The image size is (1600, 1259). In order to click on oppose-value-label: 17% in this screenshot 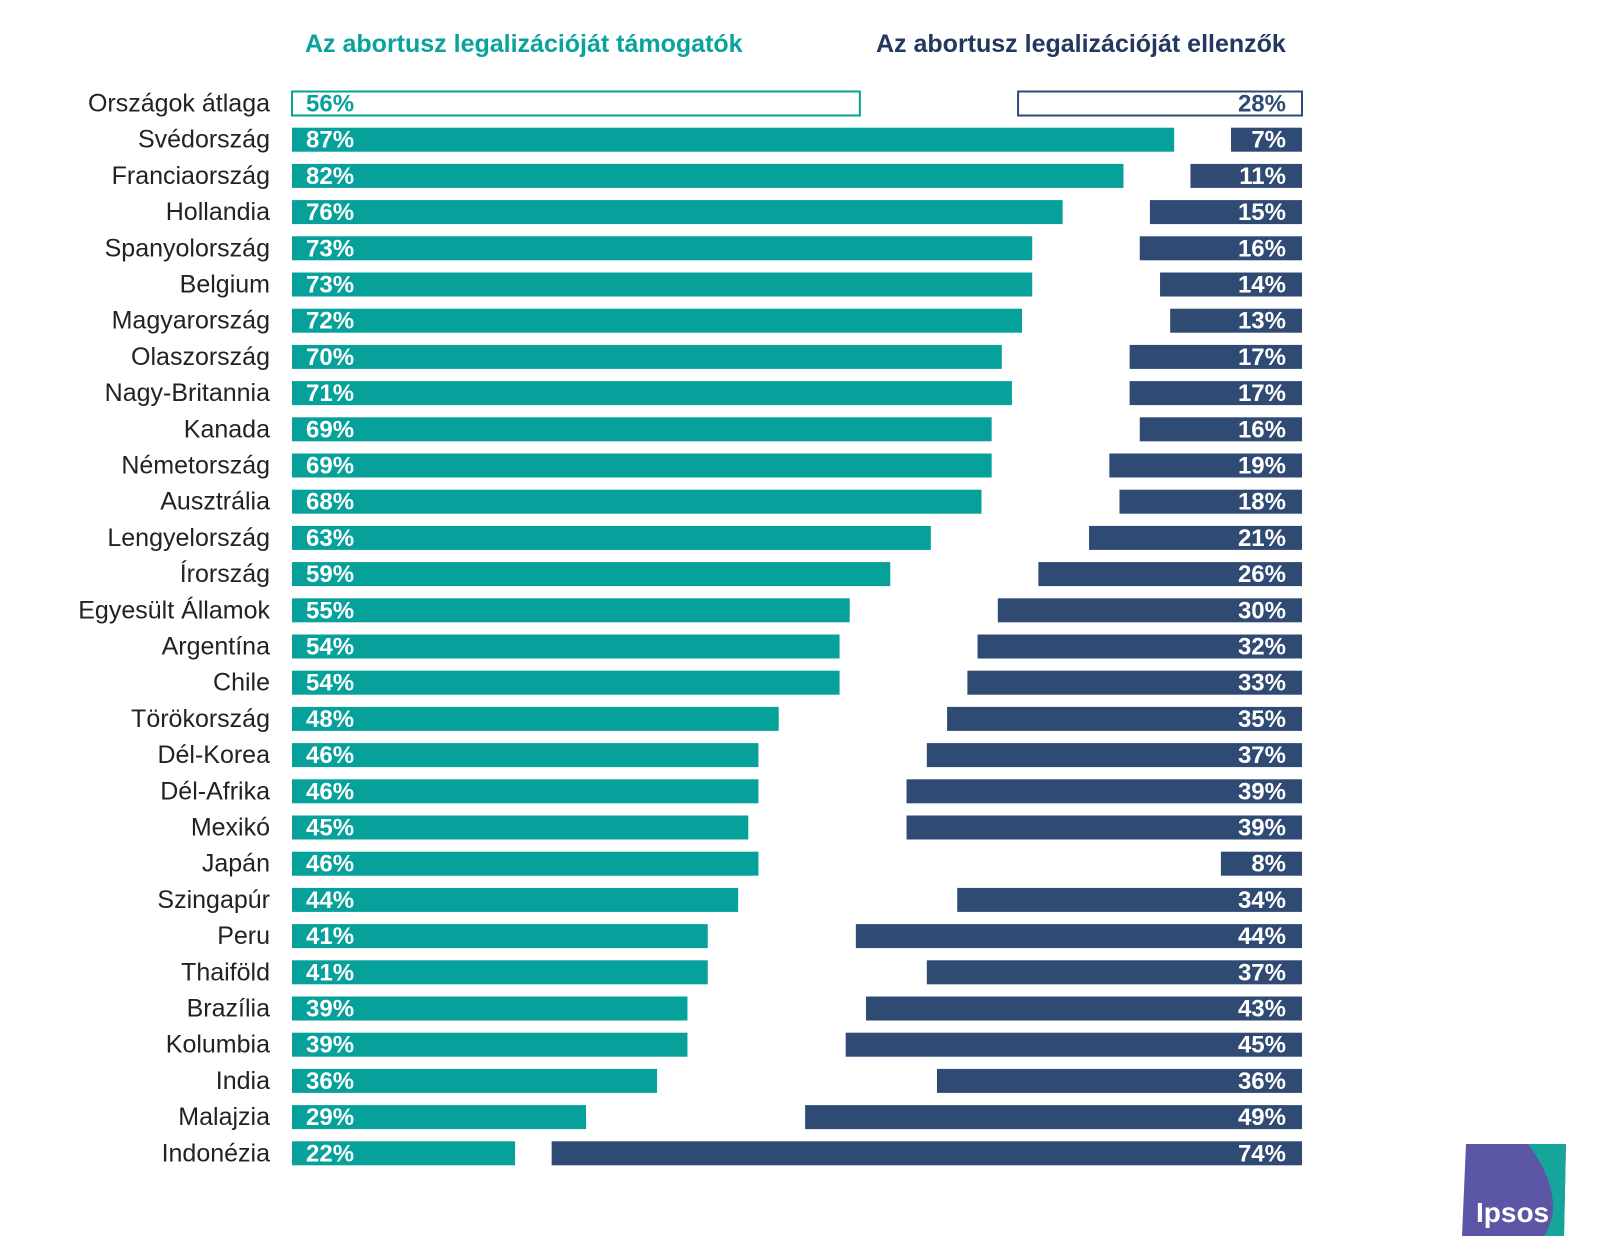, I will do `click(1262, 393)`.